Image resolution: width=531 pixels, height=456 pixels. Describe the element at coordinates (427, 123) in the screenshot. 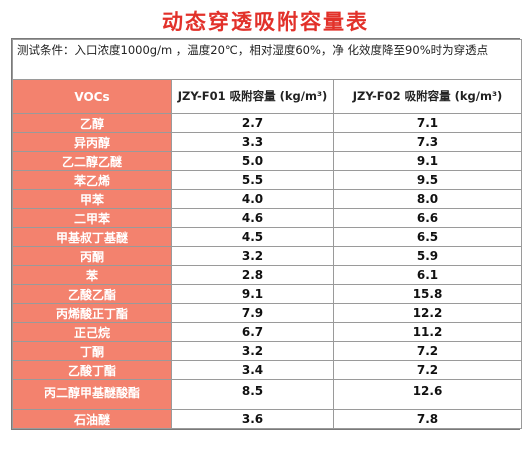

I see `f02-capacity-cell: 7.1` at that location.